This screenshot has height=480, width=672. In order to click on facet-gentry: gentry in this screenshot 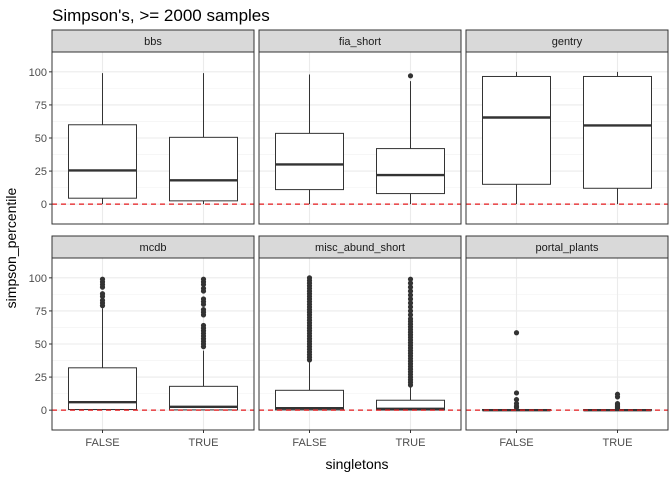, I will do `click(567, 127)`.